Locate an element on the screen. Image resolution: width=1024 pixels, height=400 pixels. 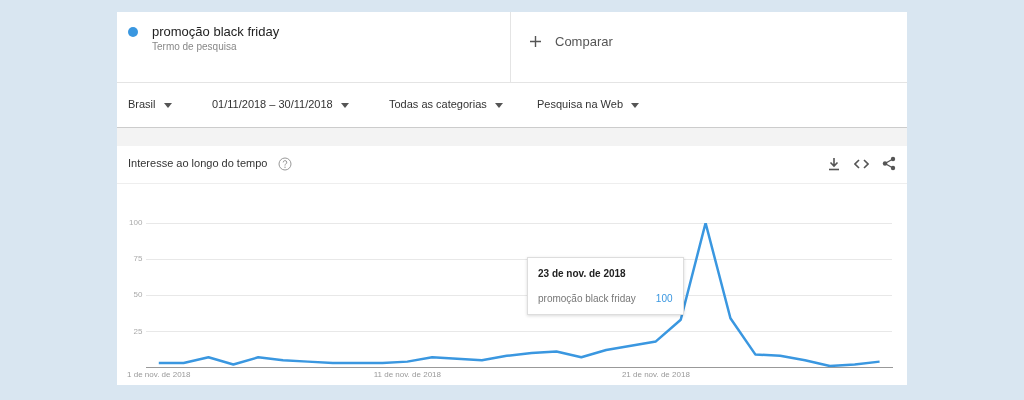
legend-label: promoção black friday is located at coordinates (216, 32).